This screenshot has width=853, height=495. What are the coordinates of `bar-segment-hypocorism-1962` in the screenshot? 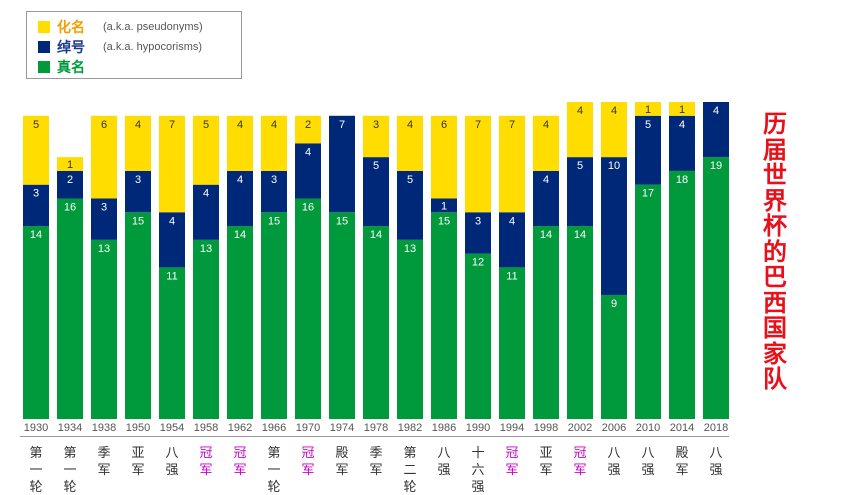 It's located at (240, 198).